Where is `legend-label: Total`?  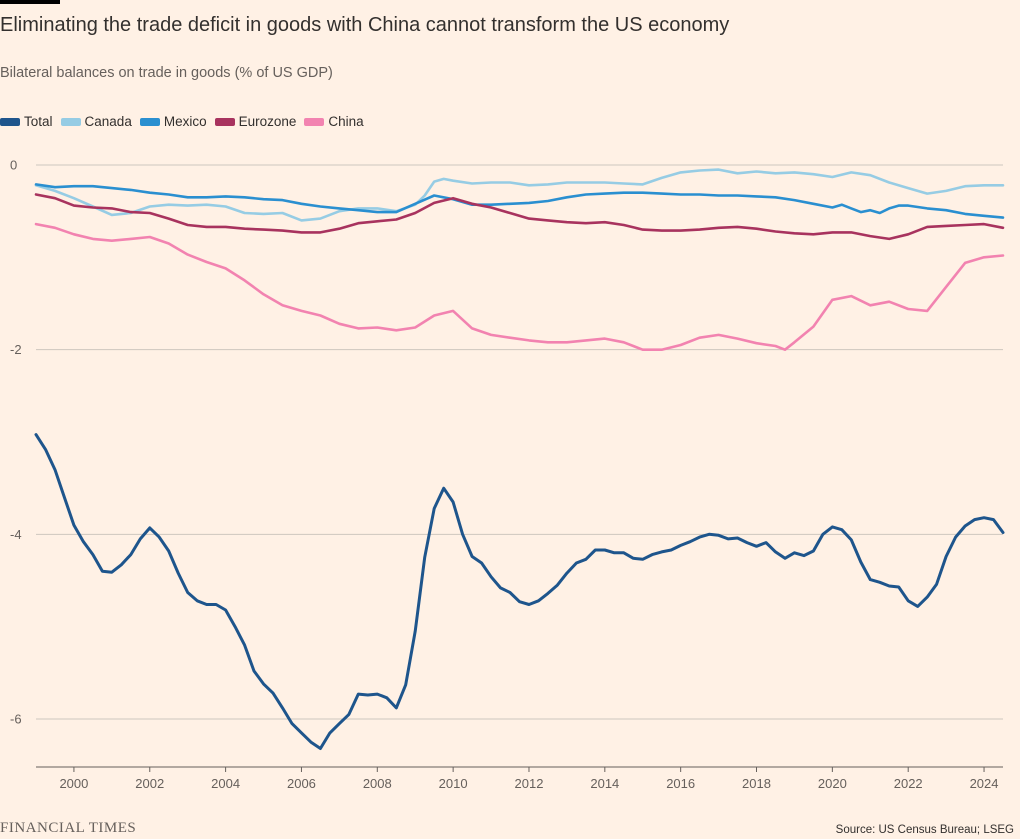
legend-label: Total is located at coordinates (38, 121).